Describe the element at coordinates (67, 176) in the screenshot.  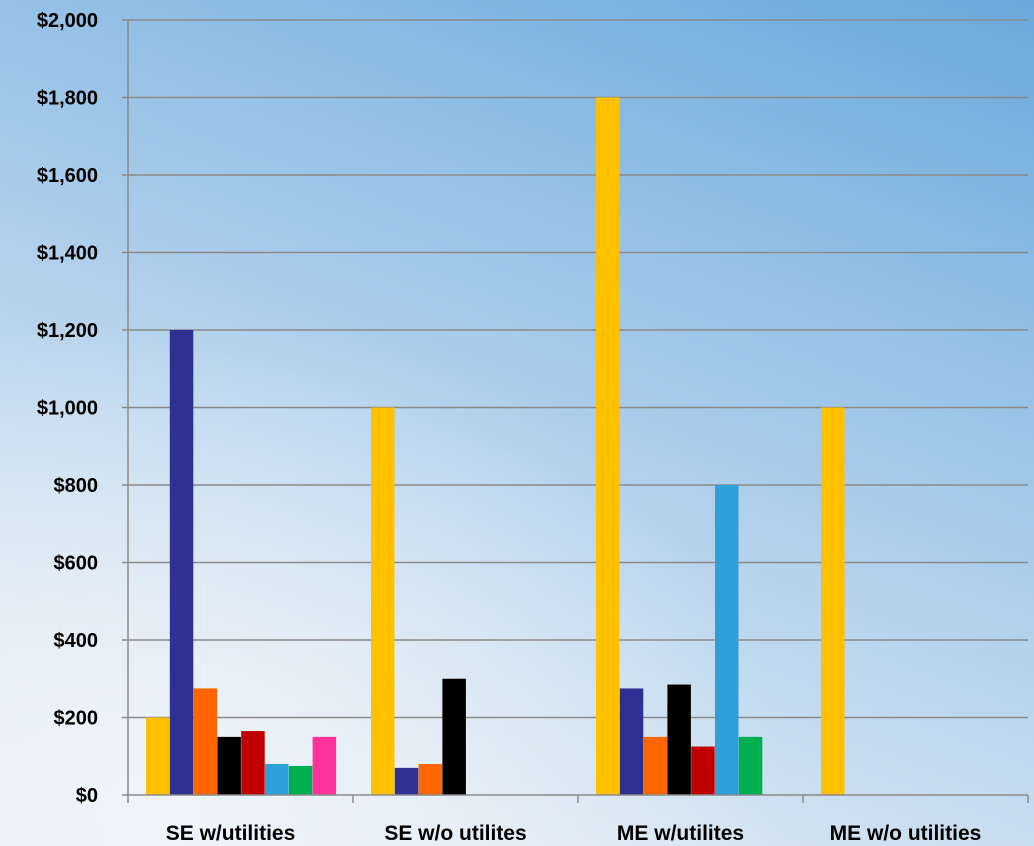
I see `y-tick-label: $1,600` at that location.